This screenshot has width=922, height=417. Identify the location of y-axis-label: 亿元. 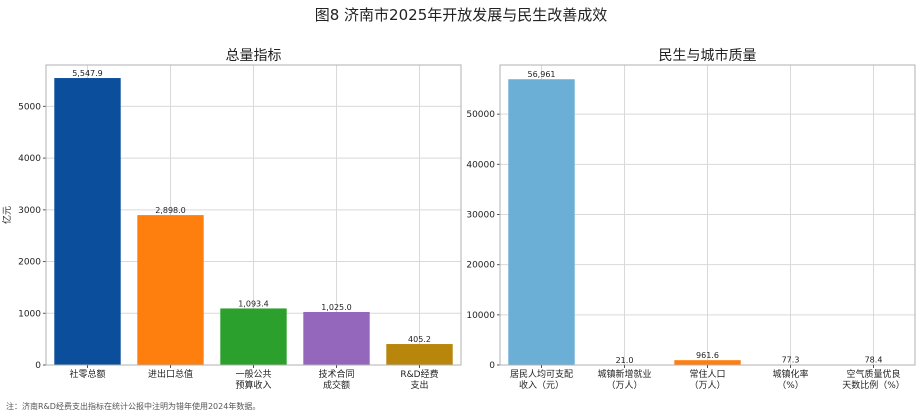
(7, 215).